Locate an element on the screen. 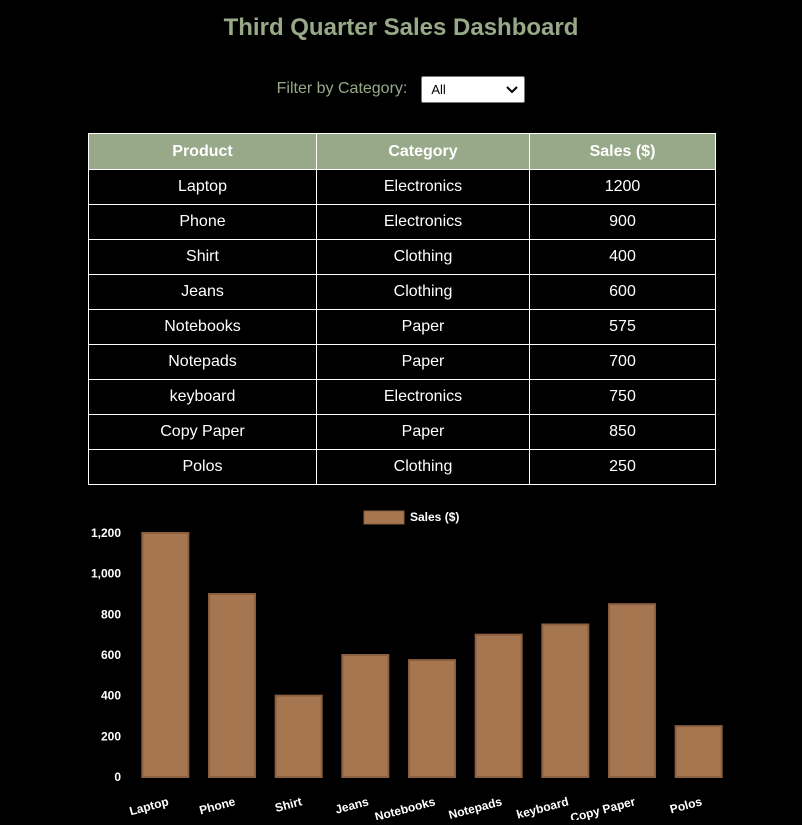  cell-sales: 900 is located at coordinates (622, 222).